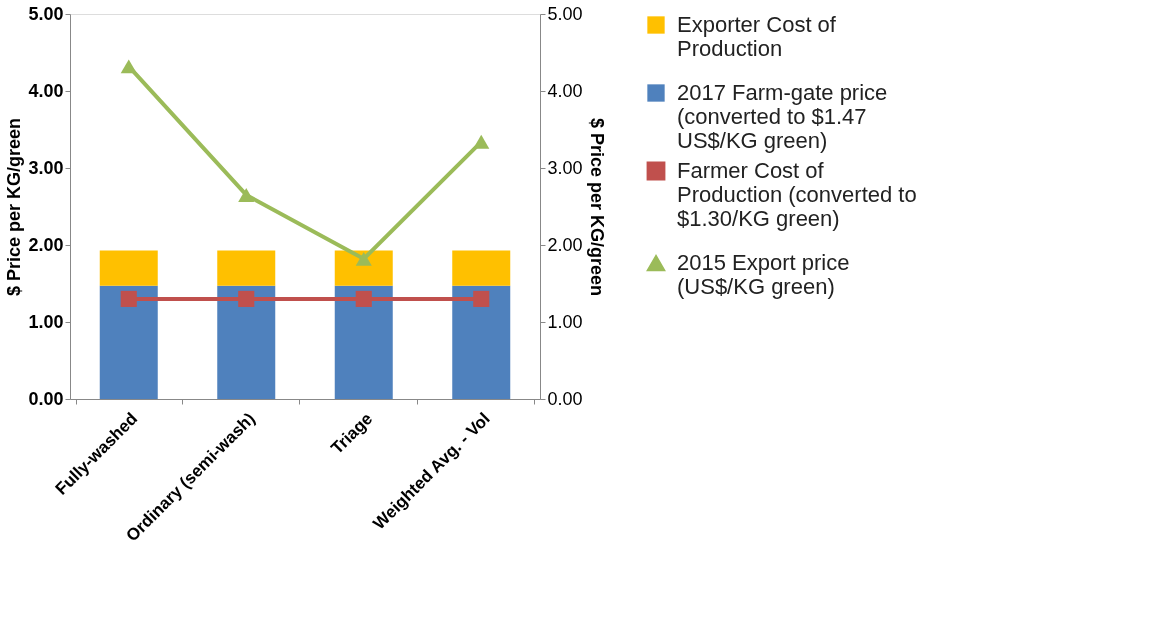  Describe the element at coordinates (565, 90) in the screenshot. I see `y2-tick-label: 4.00` at that location.